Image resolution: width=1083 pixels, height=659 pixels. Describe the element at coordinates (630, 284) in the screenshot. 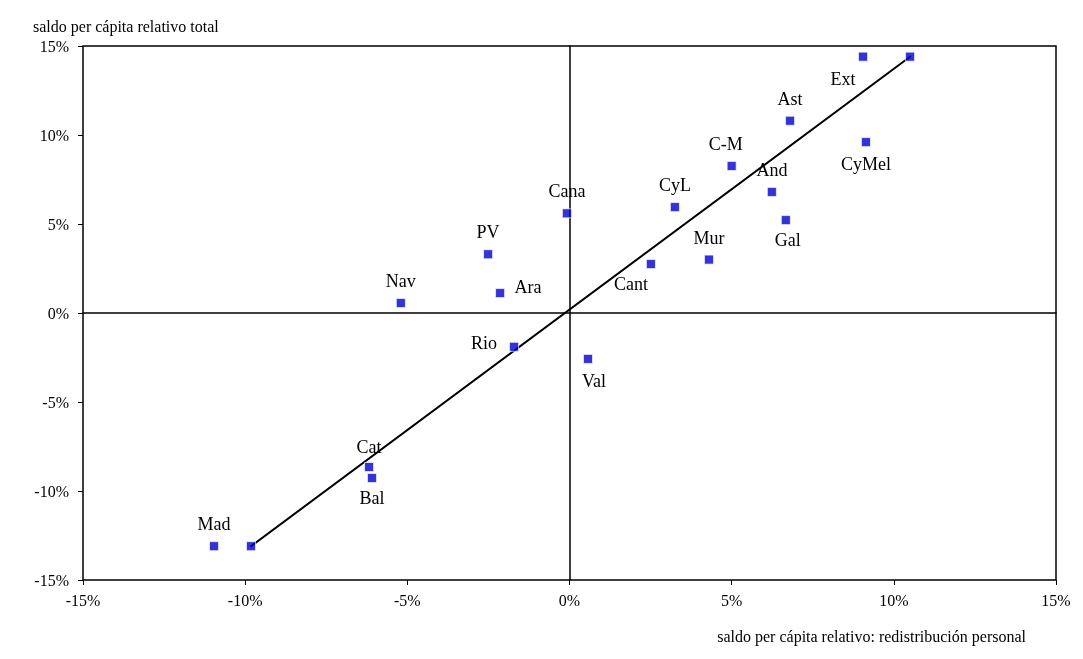

I see `annotation: Cant` at that location.